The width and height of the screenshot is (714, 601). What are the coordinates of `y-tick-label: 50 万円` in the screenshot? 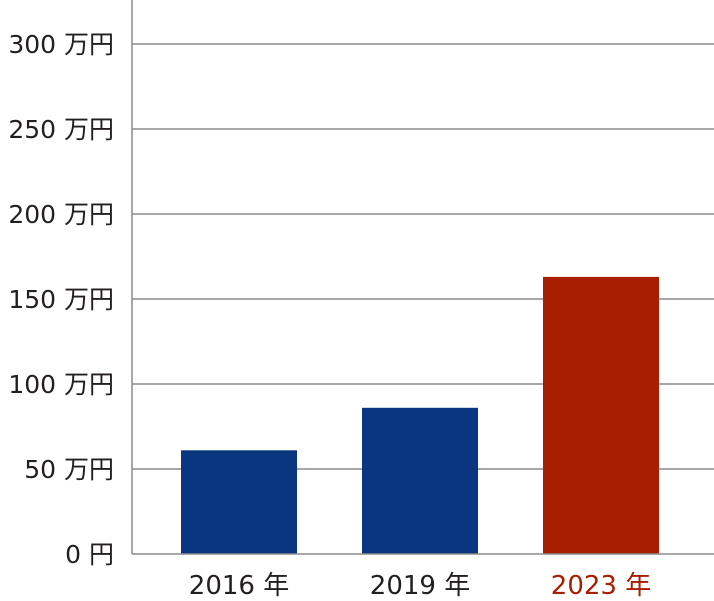 It's located at (69, 469).